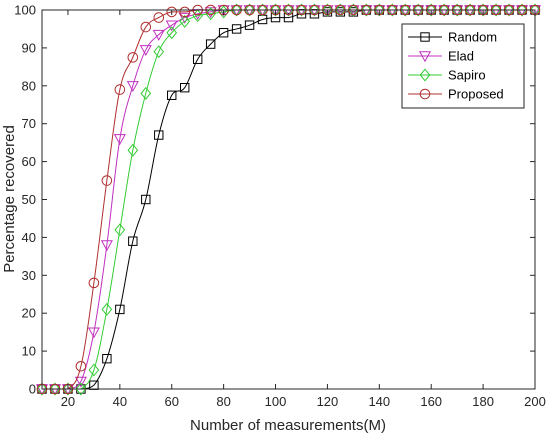 This screenshot has width=550, height=436. Describe the element at coordinates (425, 94) in the screenshot. I see `legend-marker-proposed` at that location.